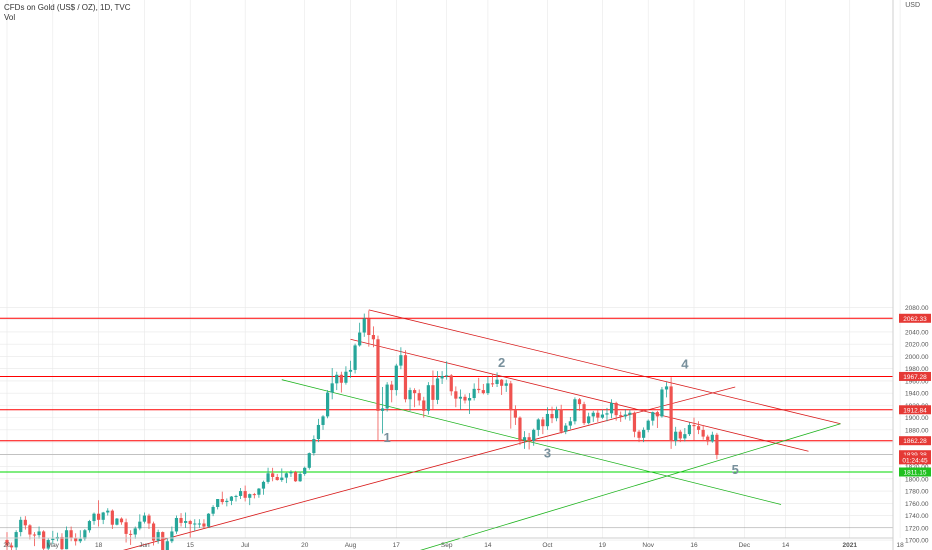 The width and height of the screenshot is (932, 550). Describe the element at coordinates (191, 545) in the screenshot. I see `time-axis-label: 15` at that location.